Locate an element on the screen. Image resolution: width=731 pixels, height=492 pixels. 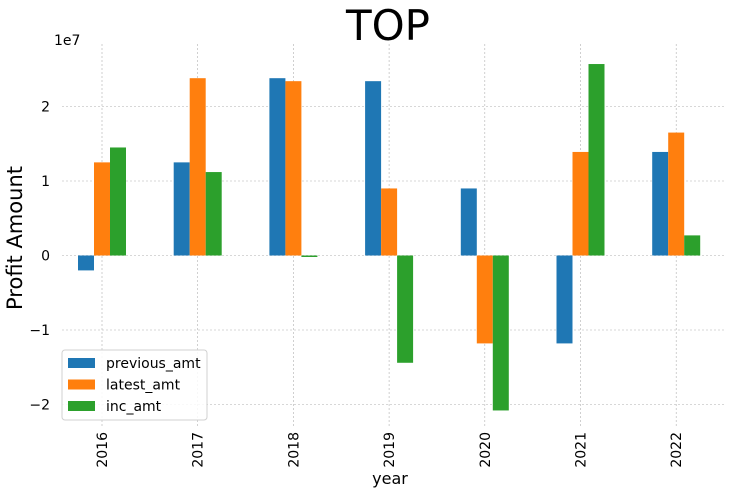
bar-inc_amt-2018 is located at coordinates (309, 256).